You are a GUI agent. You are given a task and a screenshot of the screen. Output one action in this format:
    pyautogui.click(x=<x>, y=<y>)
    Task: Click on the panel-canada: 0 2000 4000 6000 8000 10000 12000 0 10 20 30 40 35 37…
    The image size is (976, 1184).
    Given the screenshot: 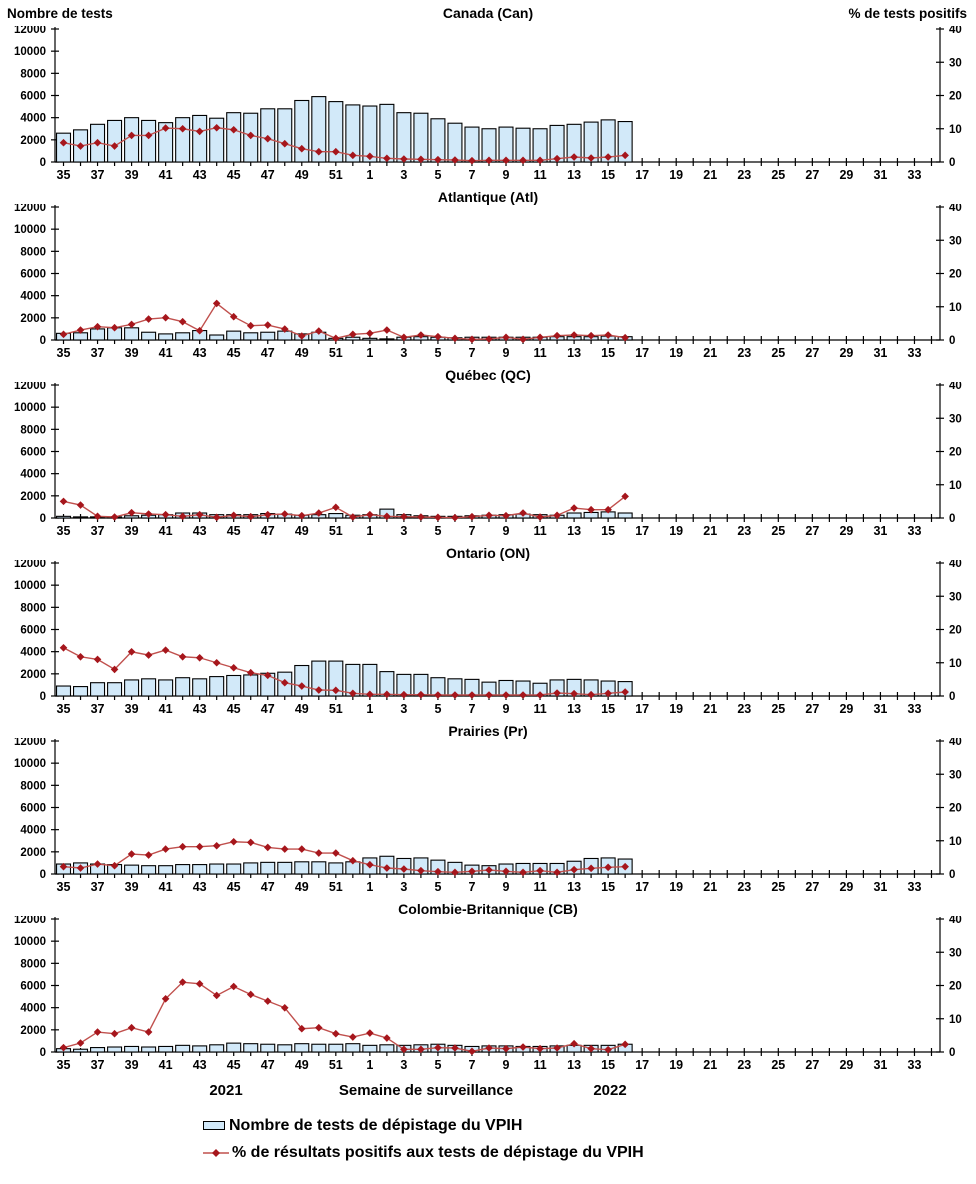 What is the action you would take?
    pyautogui.click(x=488, y=106)
    